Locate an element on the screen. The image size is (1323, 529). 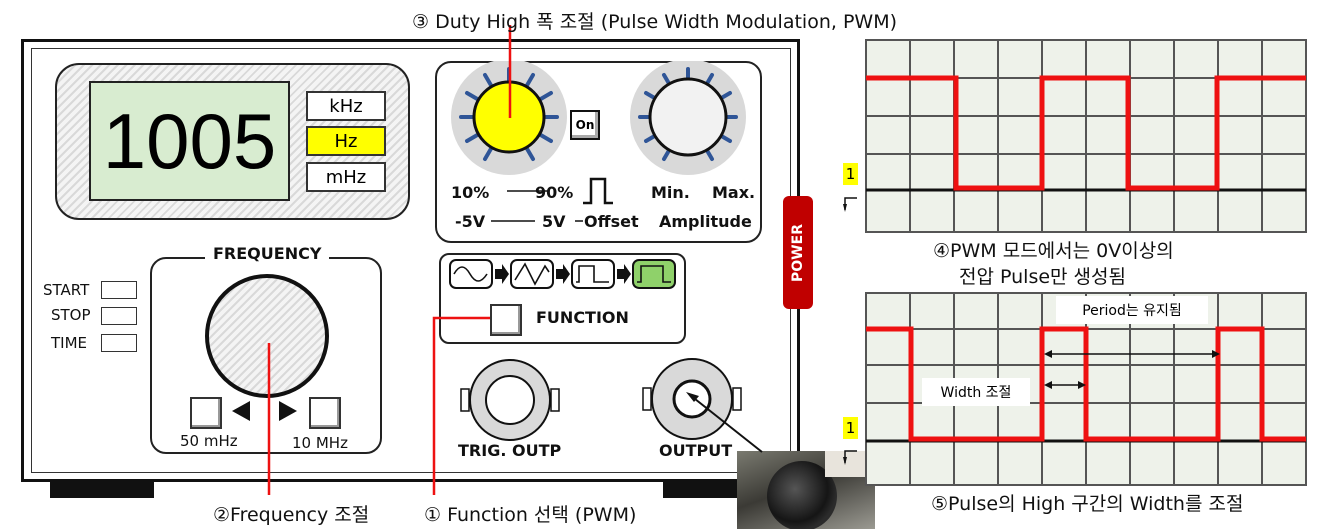
duty-on-label: On is located at coordinates (585, 125).